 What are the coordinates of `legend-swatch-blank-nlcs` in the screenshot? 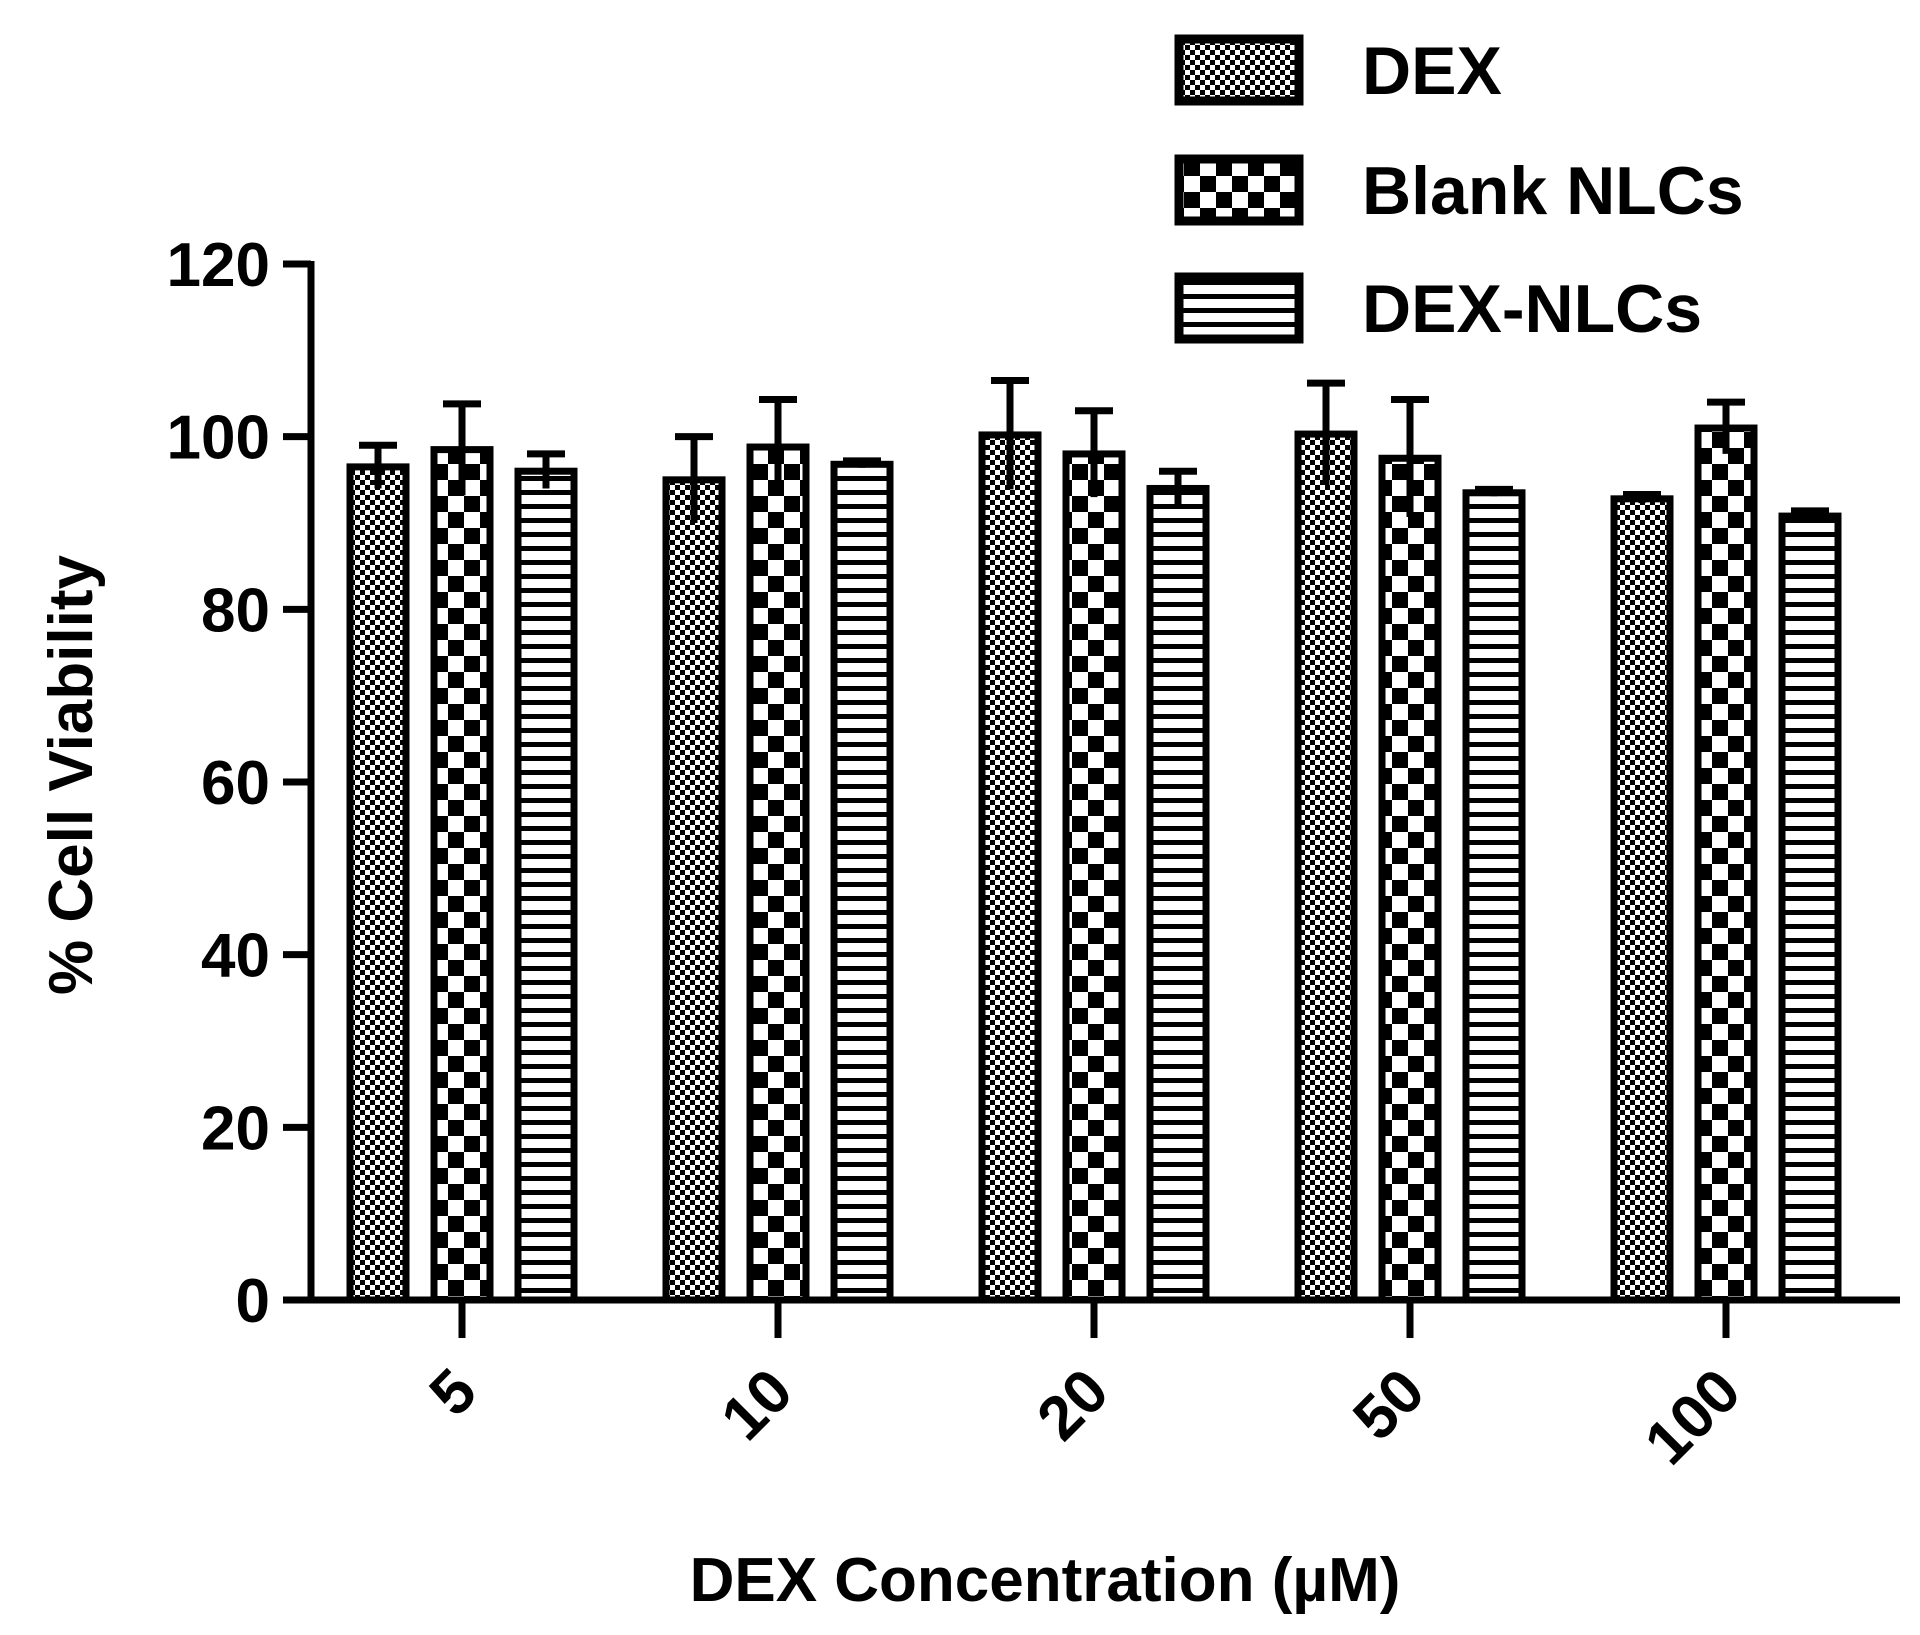 It's located at (1239, 190).